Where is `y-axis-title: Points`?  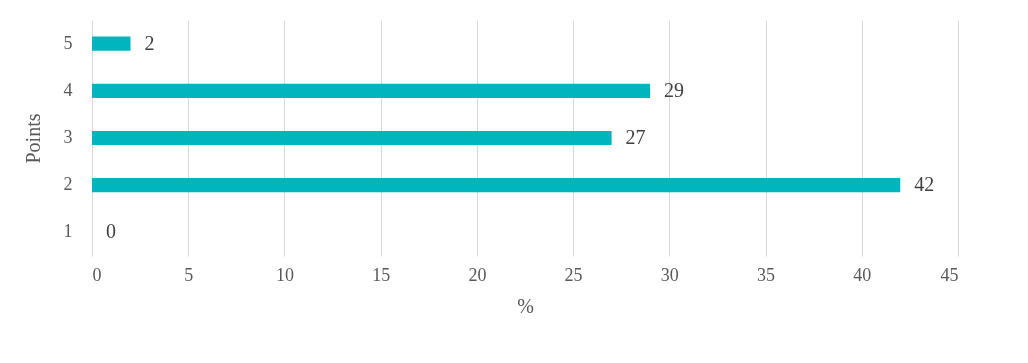 y-axis-title: Points is located at coordinates (32, 138).